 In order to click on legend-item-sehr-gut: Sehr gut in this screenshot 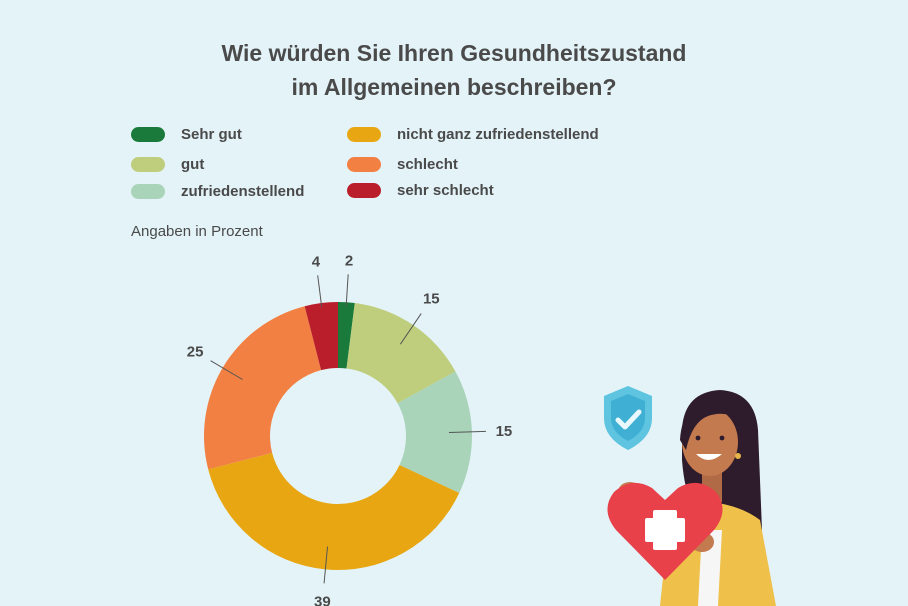, I will do `click(186, 134)`.